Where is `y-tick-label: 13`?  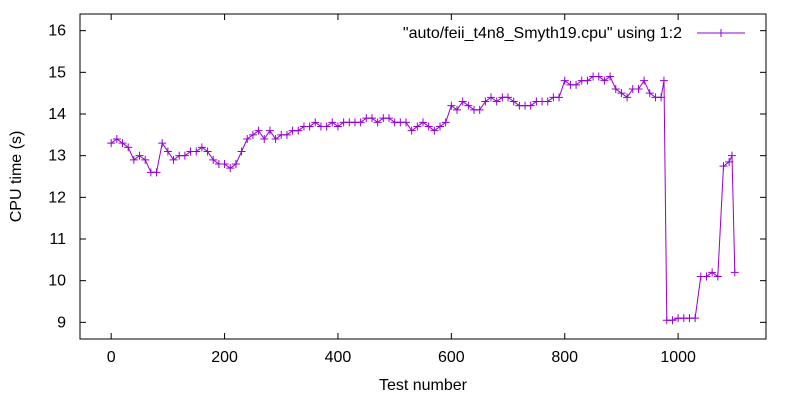
y-tick-label: 13 is located at coordinates (57, 156).